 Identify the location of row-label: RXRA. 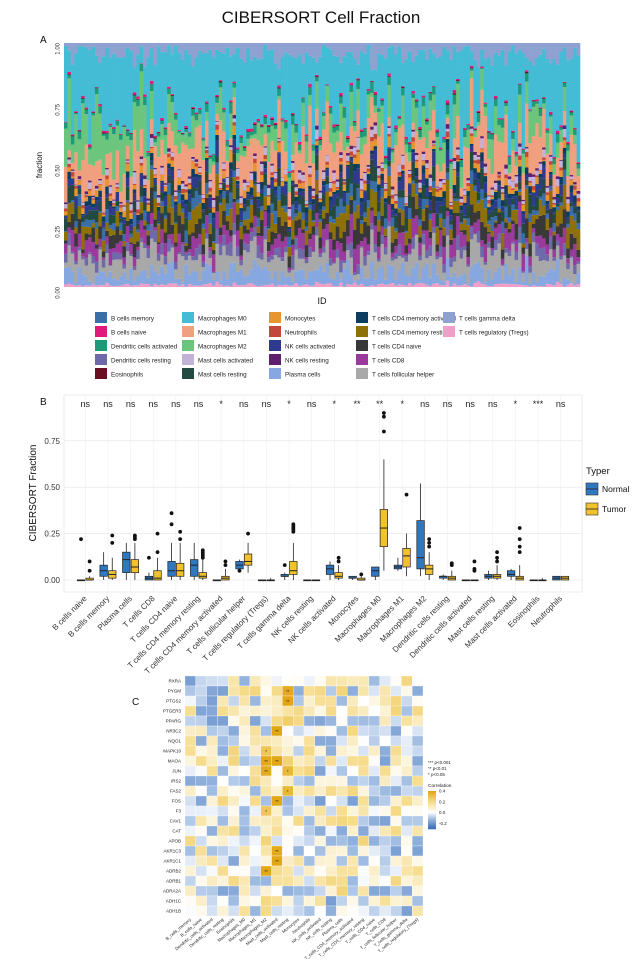
(174, 681).